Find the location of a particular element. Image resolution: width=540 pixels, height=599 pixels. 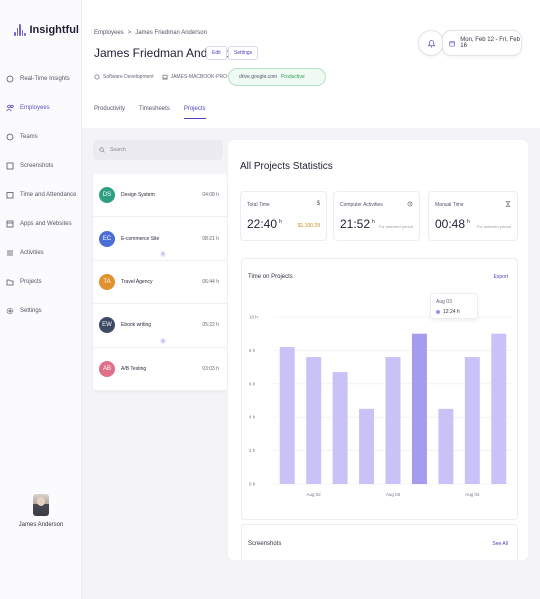

computer-activities-period: For selected period is located at coordinates (395, 226).